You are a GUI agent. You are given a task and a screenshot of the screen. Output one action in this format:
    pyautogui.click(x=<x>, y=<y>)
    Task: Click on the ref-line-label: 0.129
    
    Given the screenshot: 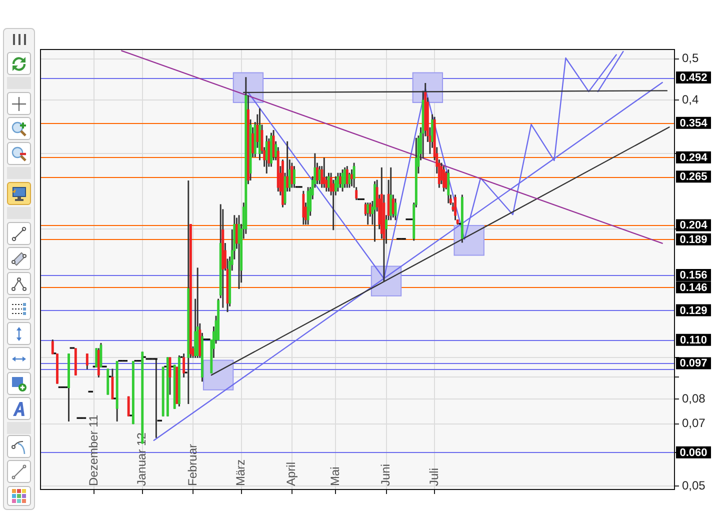 What is the action you would take?
    pyautogui.click(x=694, y=310)
    